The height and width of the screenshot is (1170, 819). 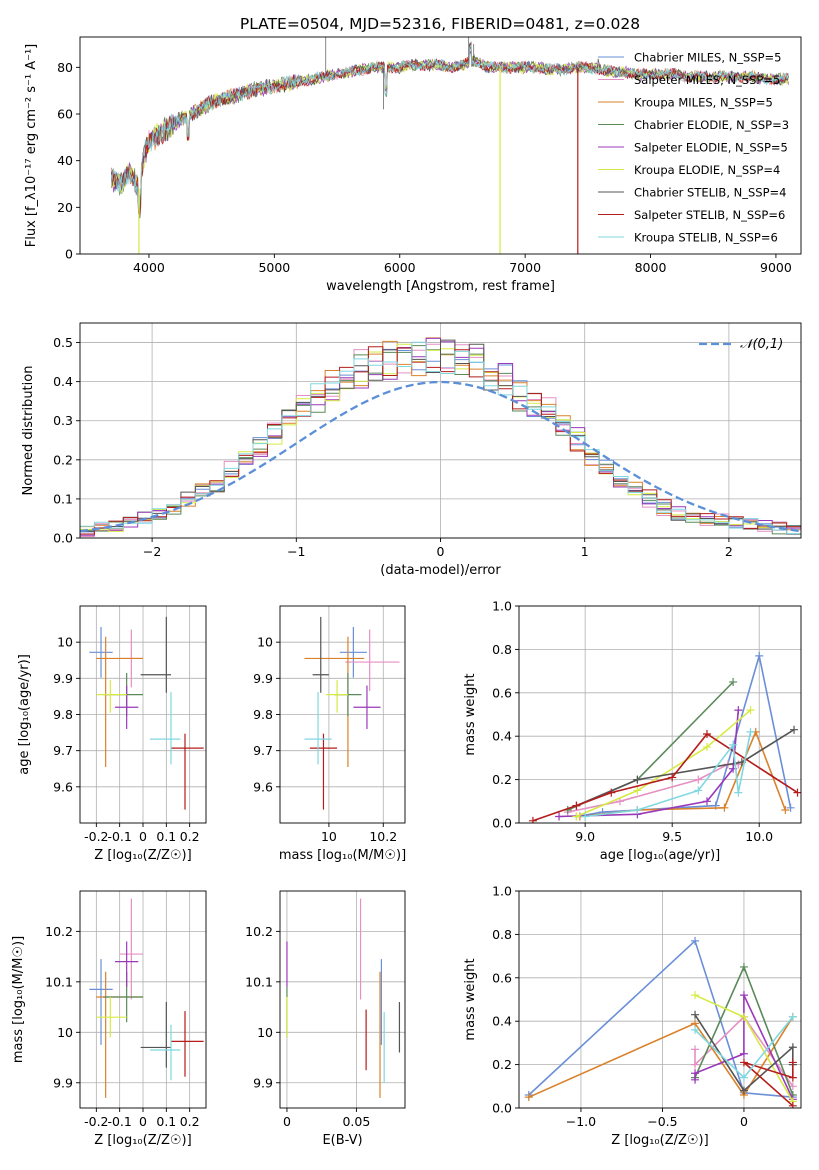 I want to click on y-axis-label: Flux [f_λ10⁻¹⁷ erg cm⁻² s⁻¹ A⁻¹], so click(x=31, y=146).